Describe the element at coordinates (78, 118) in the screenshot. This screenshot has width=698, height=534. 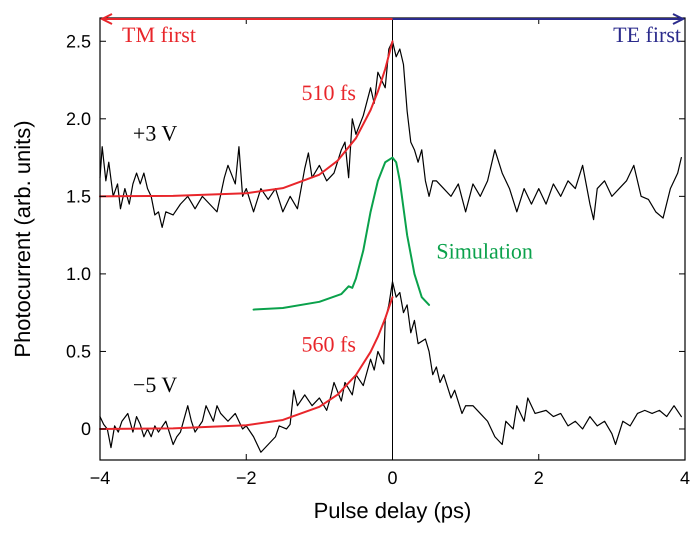
I see `y-tick-label: 2.0` at that location.